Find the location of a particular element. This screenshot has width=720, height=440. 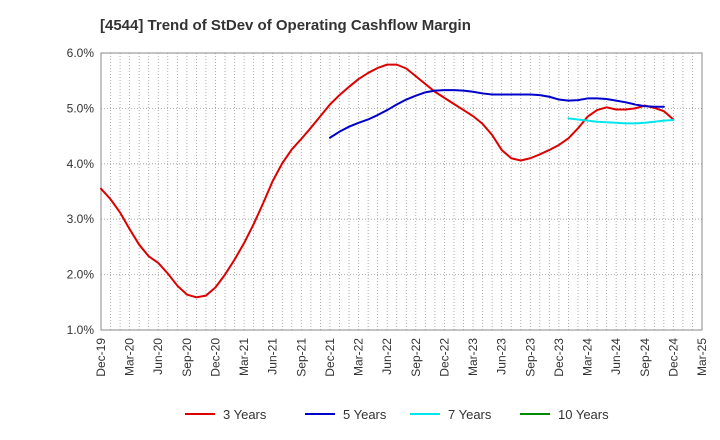

x-tick-label: Jun-24 is located at coordinates (616, 356).